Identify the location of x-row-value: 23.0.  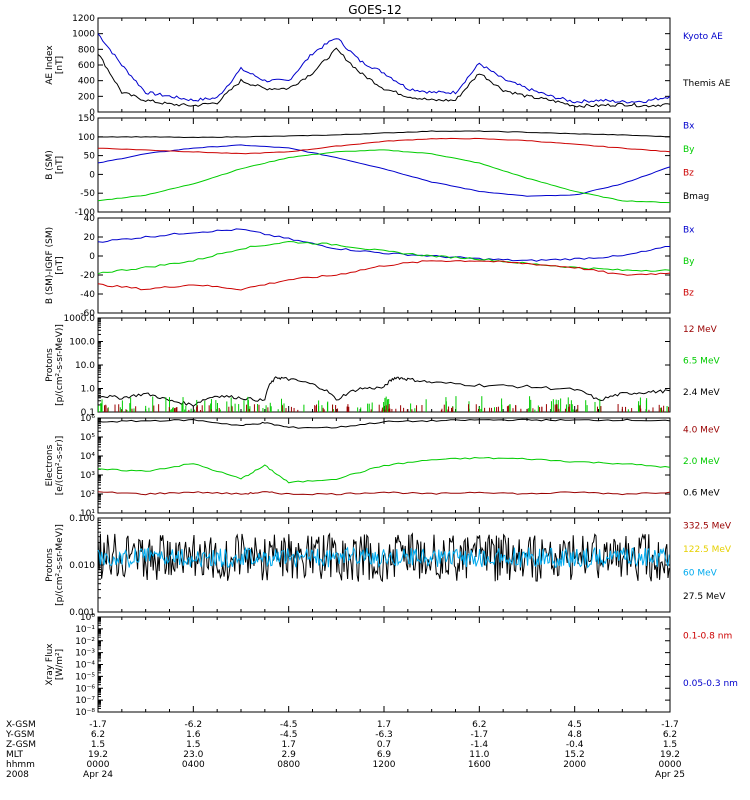
(193, 755).